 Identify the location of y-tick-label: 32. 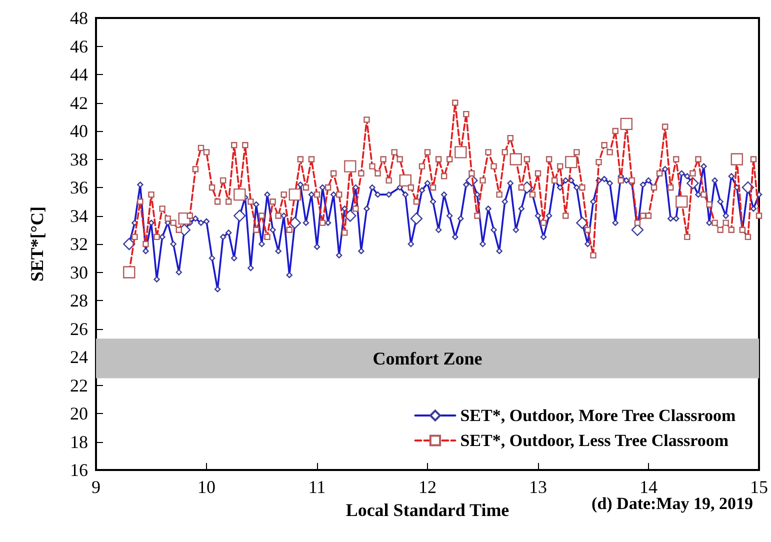
(79, 244).